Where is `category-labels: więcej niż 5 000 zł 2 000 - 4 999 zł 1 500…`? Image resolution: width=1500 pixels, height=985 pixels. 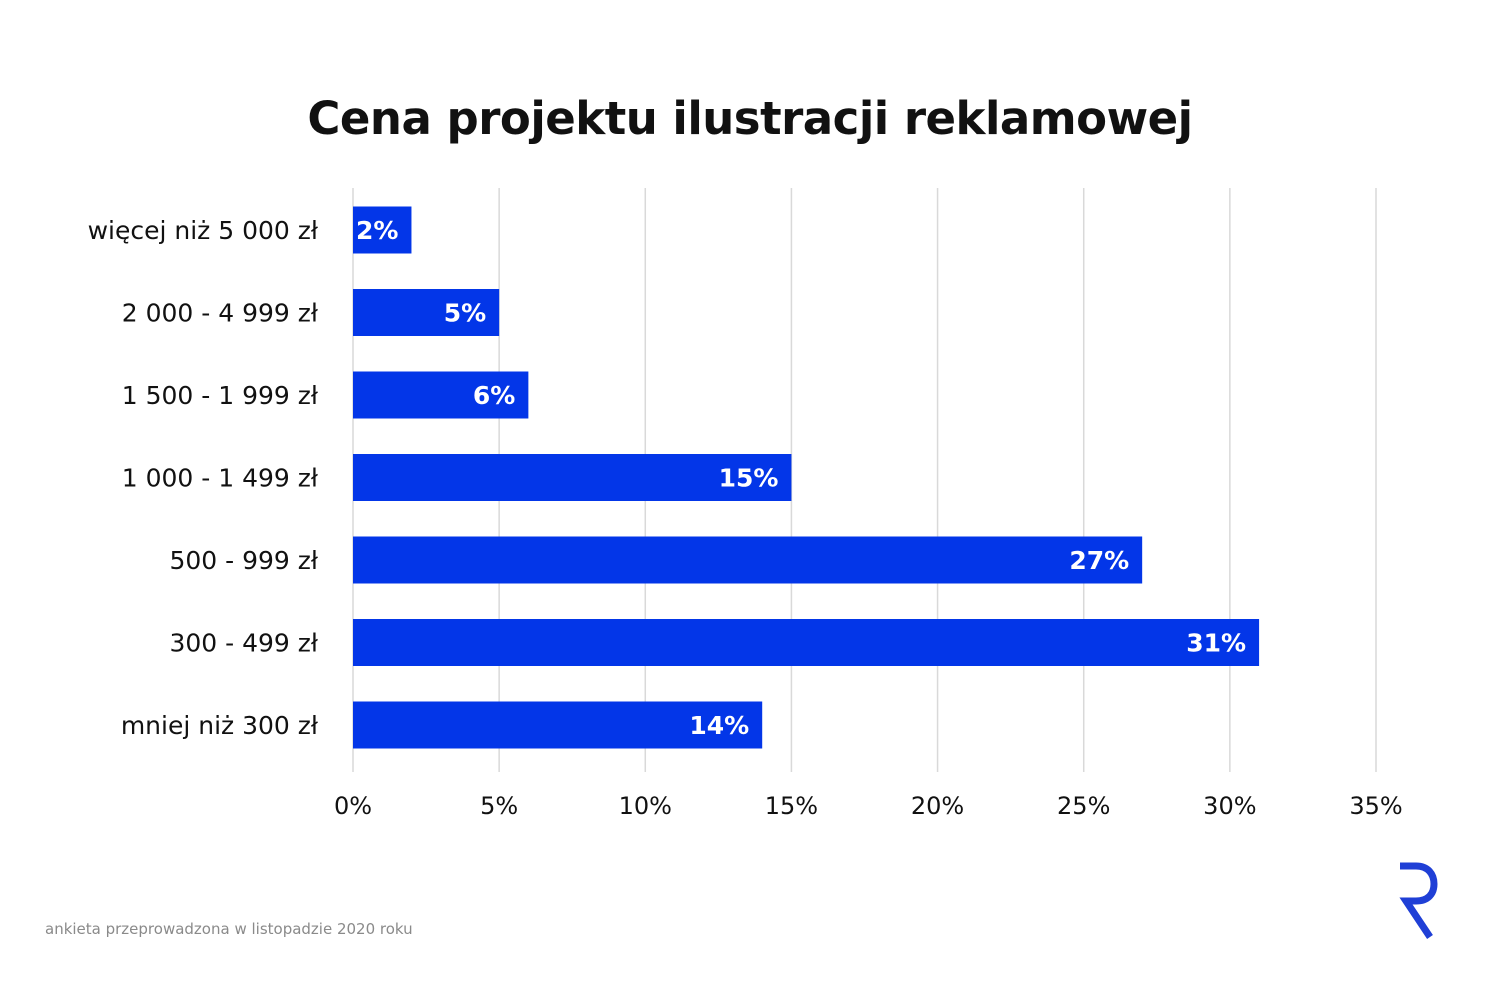
category-labels: więcej niż 5 000 zł 2 000 - 4 999 zł 1 500… is located at coordinates (203, 478).